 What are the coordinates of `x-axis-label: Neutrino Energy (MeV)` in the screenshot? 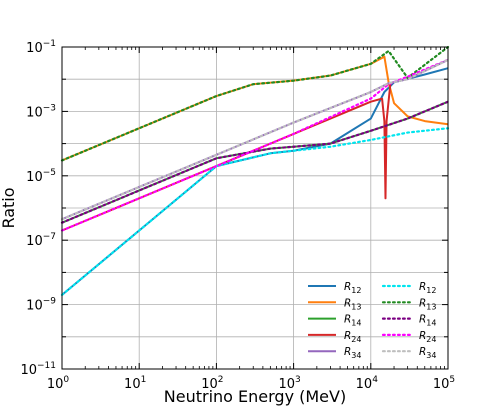 It's located at (255, 396).